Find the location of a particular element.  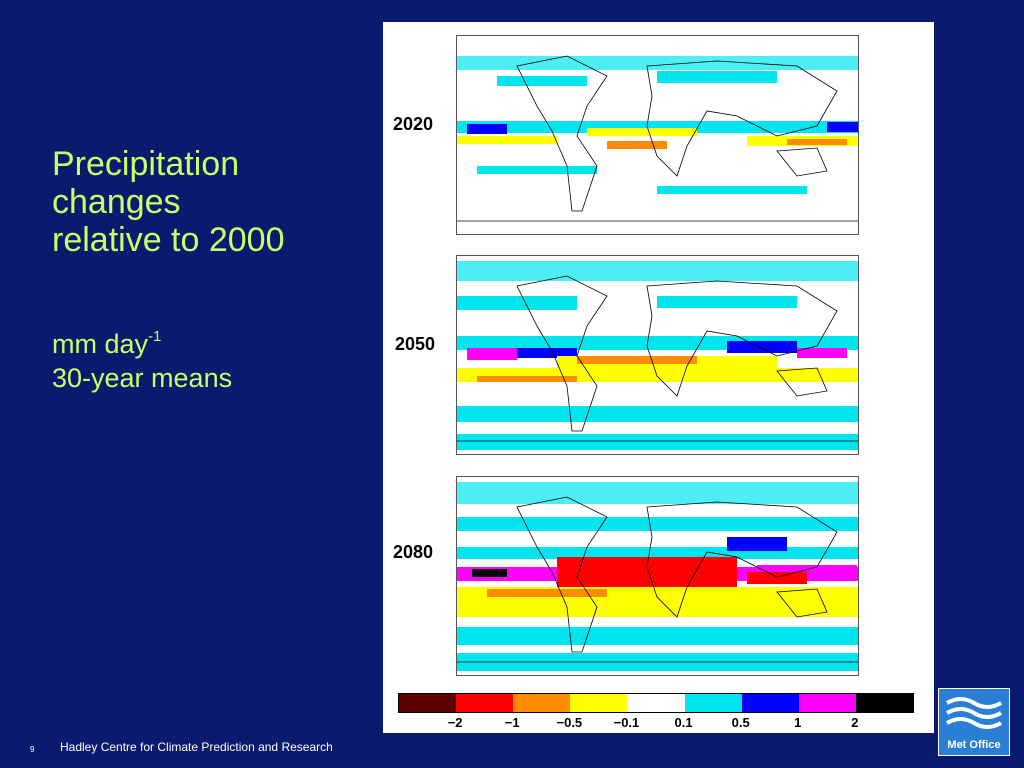

units-block: mm day-1 30-year means is located at coordinates (142, 357).